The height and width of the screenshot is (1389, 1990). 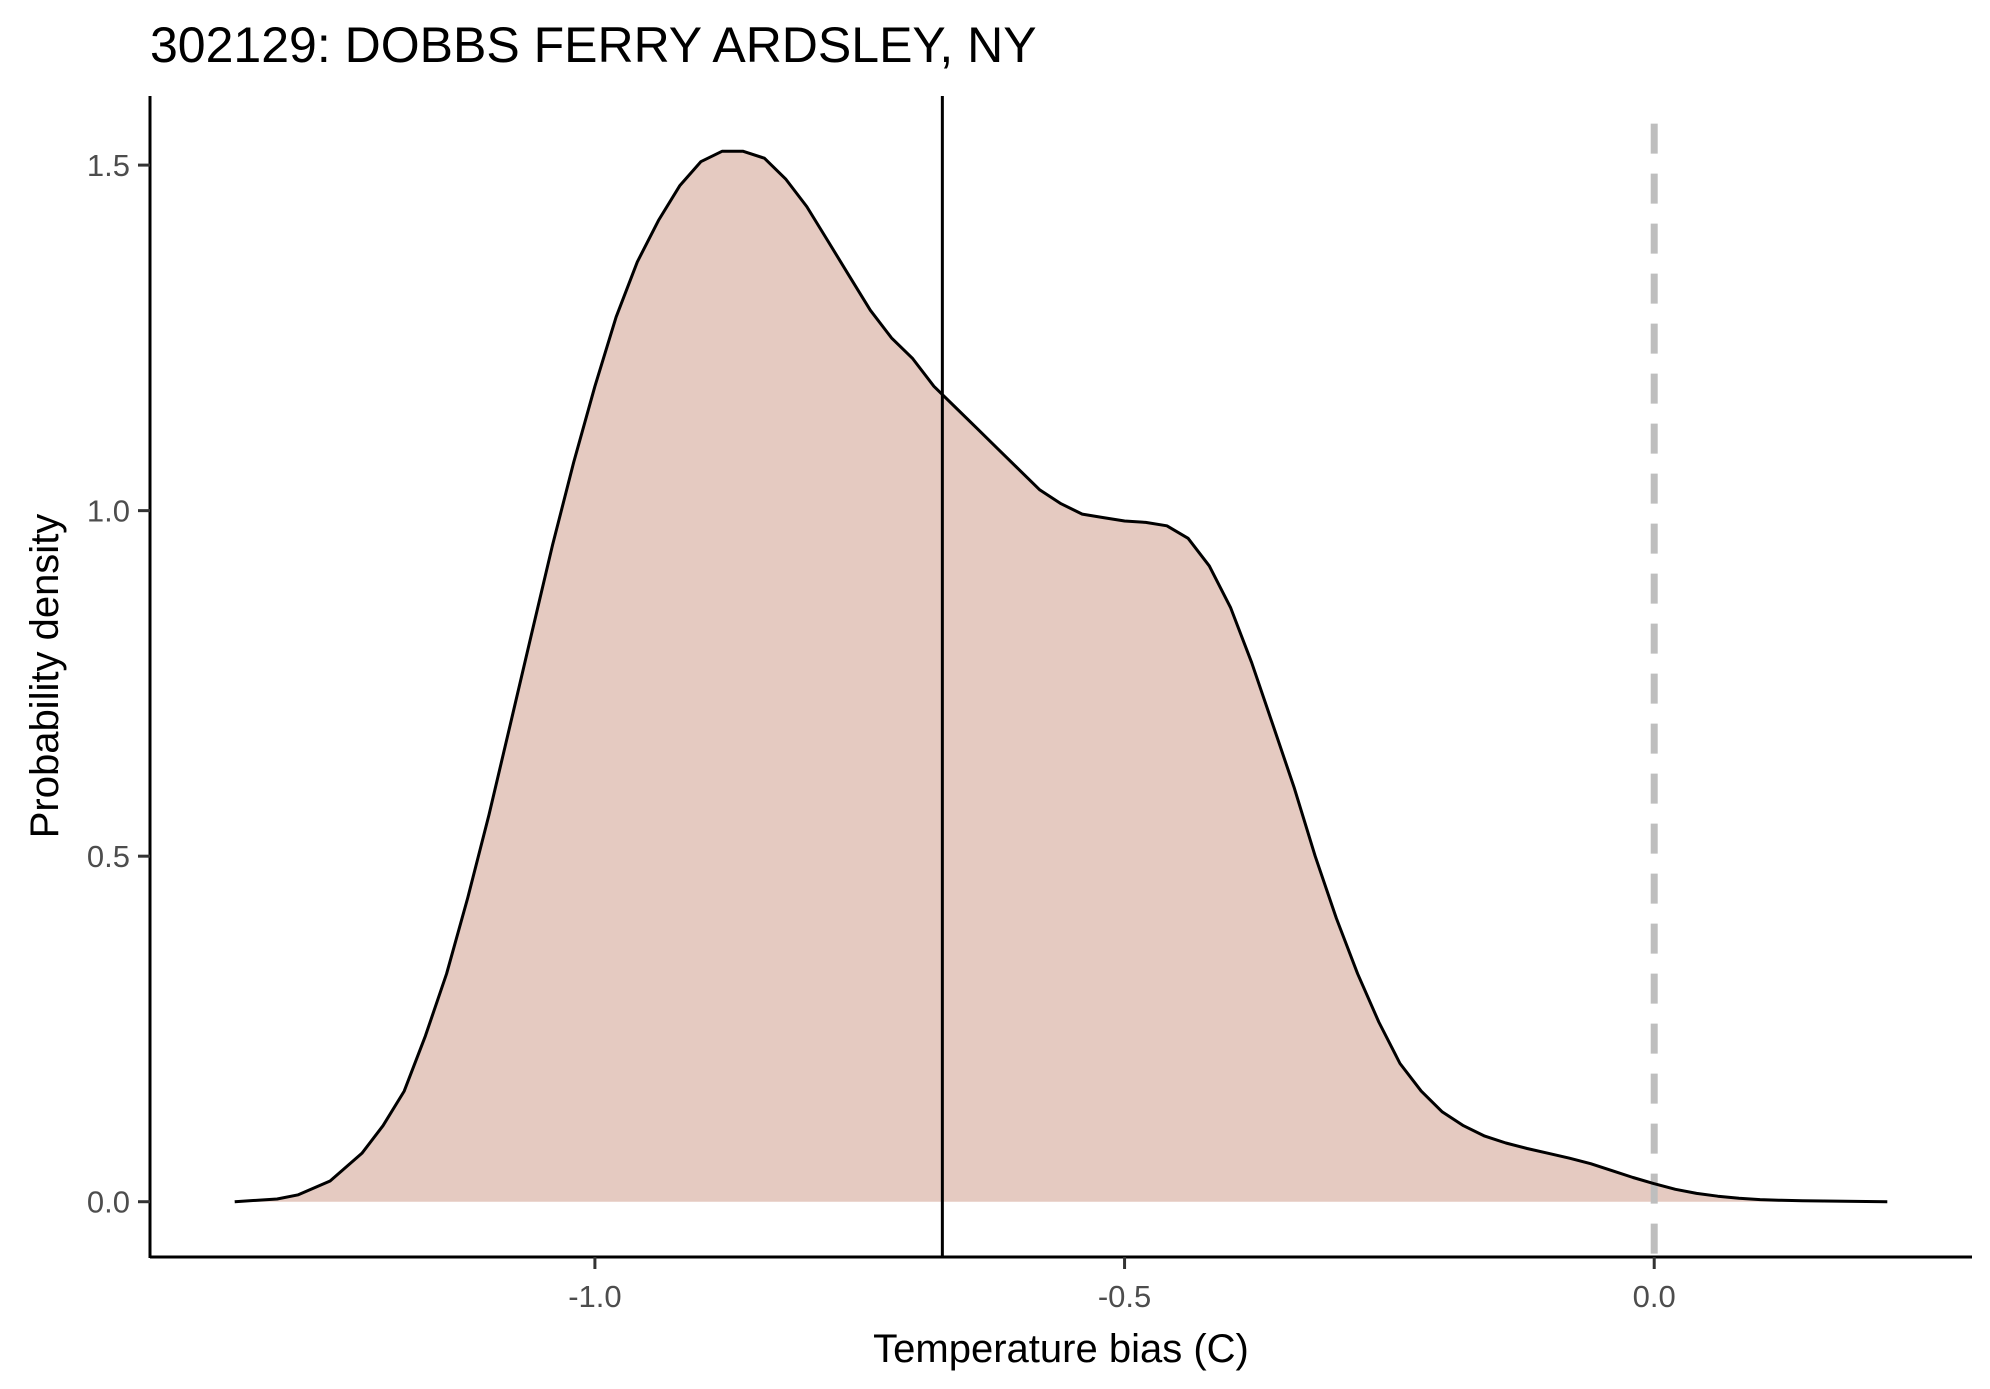 I want to click on x-tick-label: 0.0, so click(x=1654, y=1296).